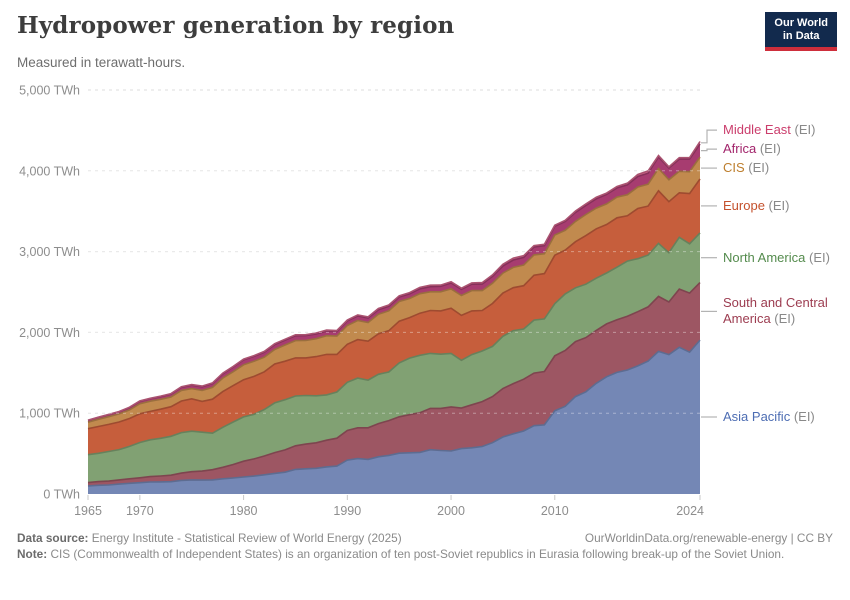  What do you see at coordinates (744, 205) in the screenshot?
I see `legend-item-label: Europe` at bounding box center [744, 205].